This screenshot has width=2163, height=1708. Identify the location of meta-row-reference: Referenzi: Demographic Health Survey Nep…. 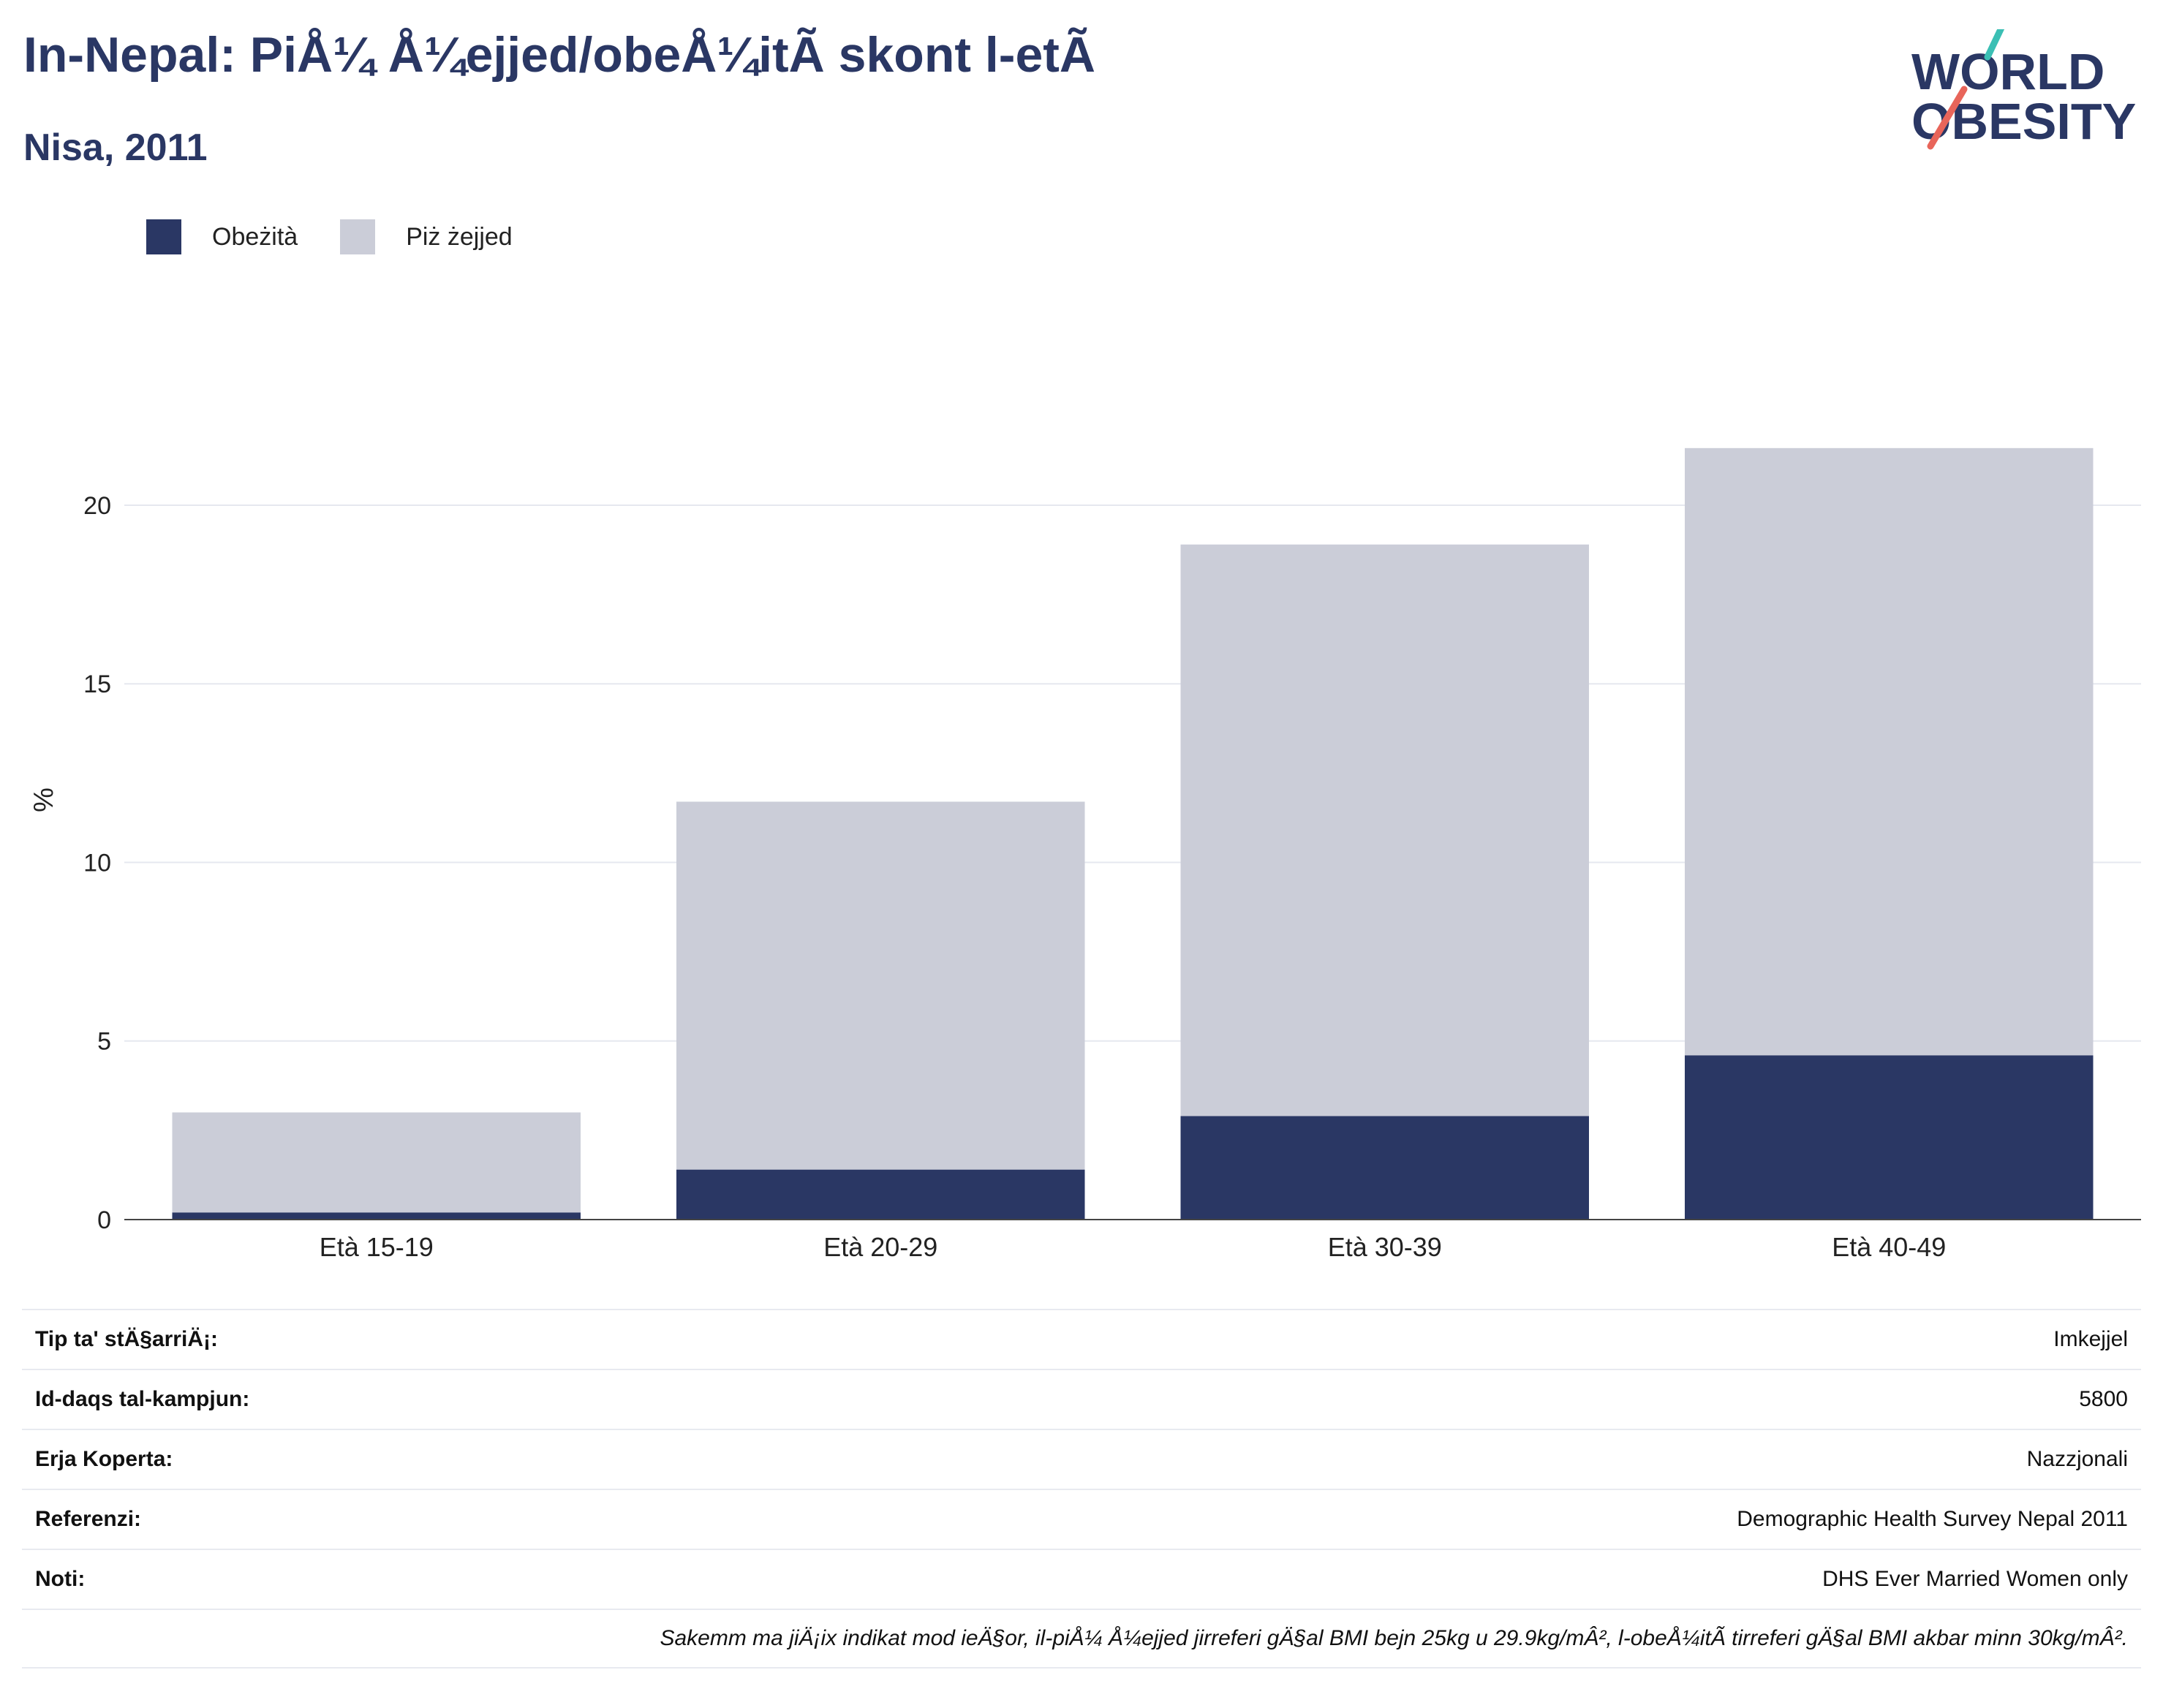
(1081, 1519).